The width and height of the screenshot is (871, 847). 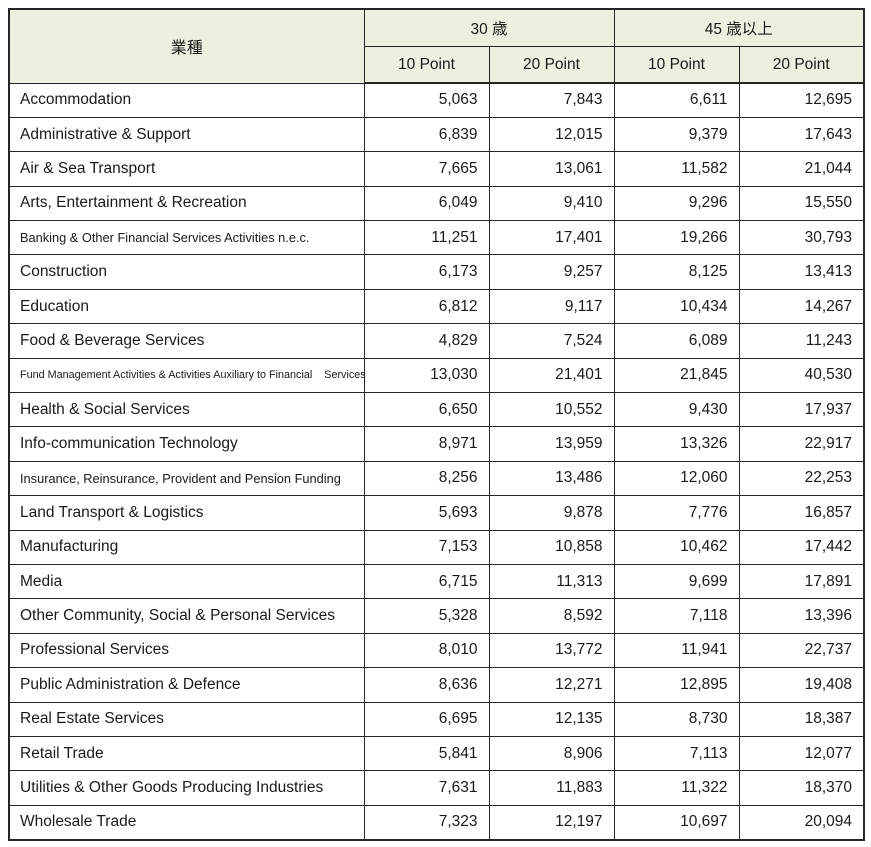 What do you see at coordinates (801, 719) in the screenshot?
I see `value-cell-45-20point: 18,387` at bounding box center [801, 719].